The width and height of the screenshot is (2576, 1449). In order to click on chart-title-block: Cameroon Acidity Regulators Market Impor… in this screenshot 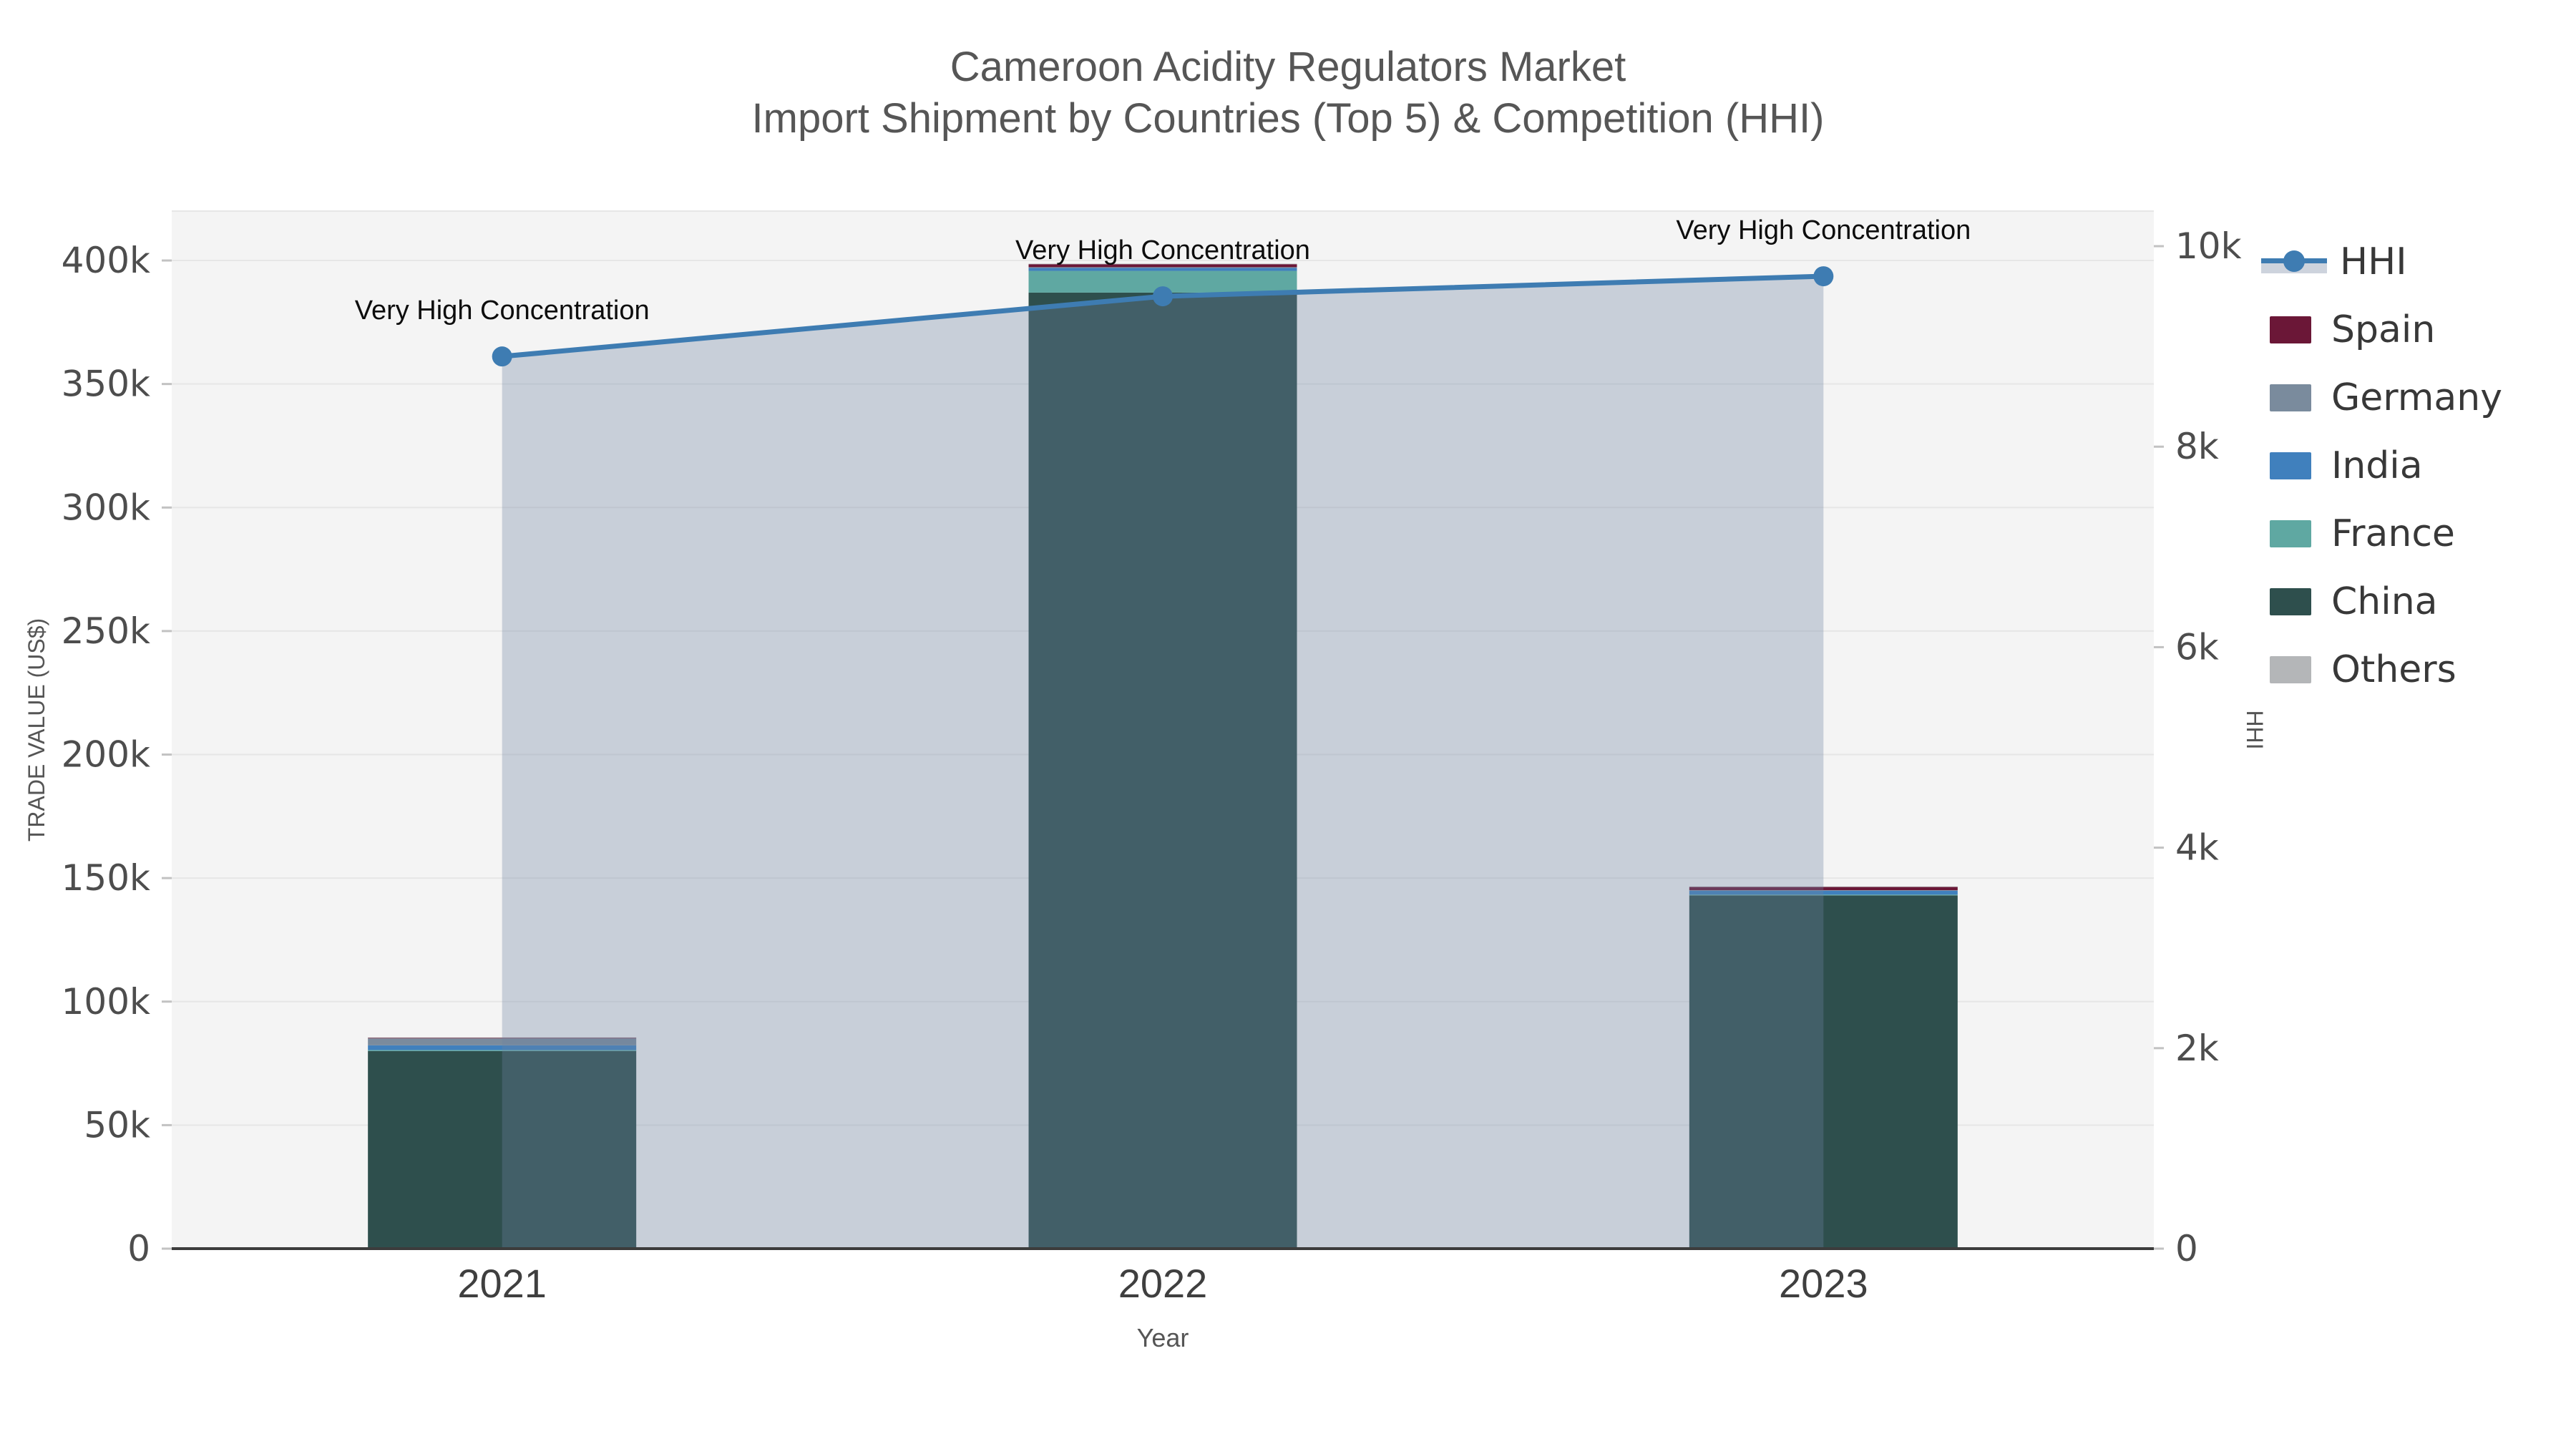, I will do `click(1288, 93)`.